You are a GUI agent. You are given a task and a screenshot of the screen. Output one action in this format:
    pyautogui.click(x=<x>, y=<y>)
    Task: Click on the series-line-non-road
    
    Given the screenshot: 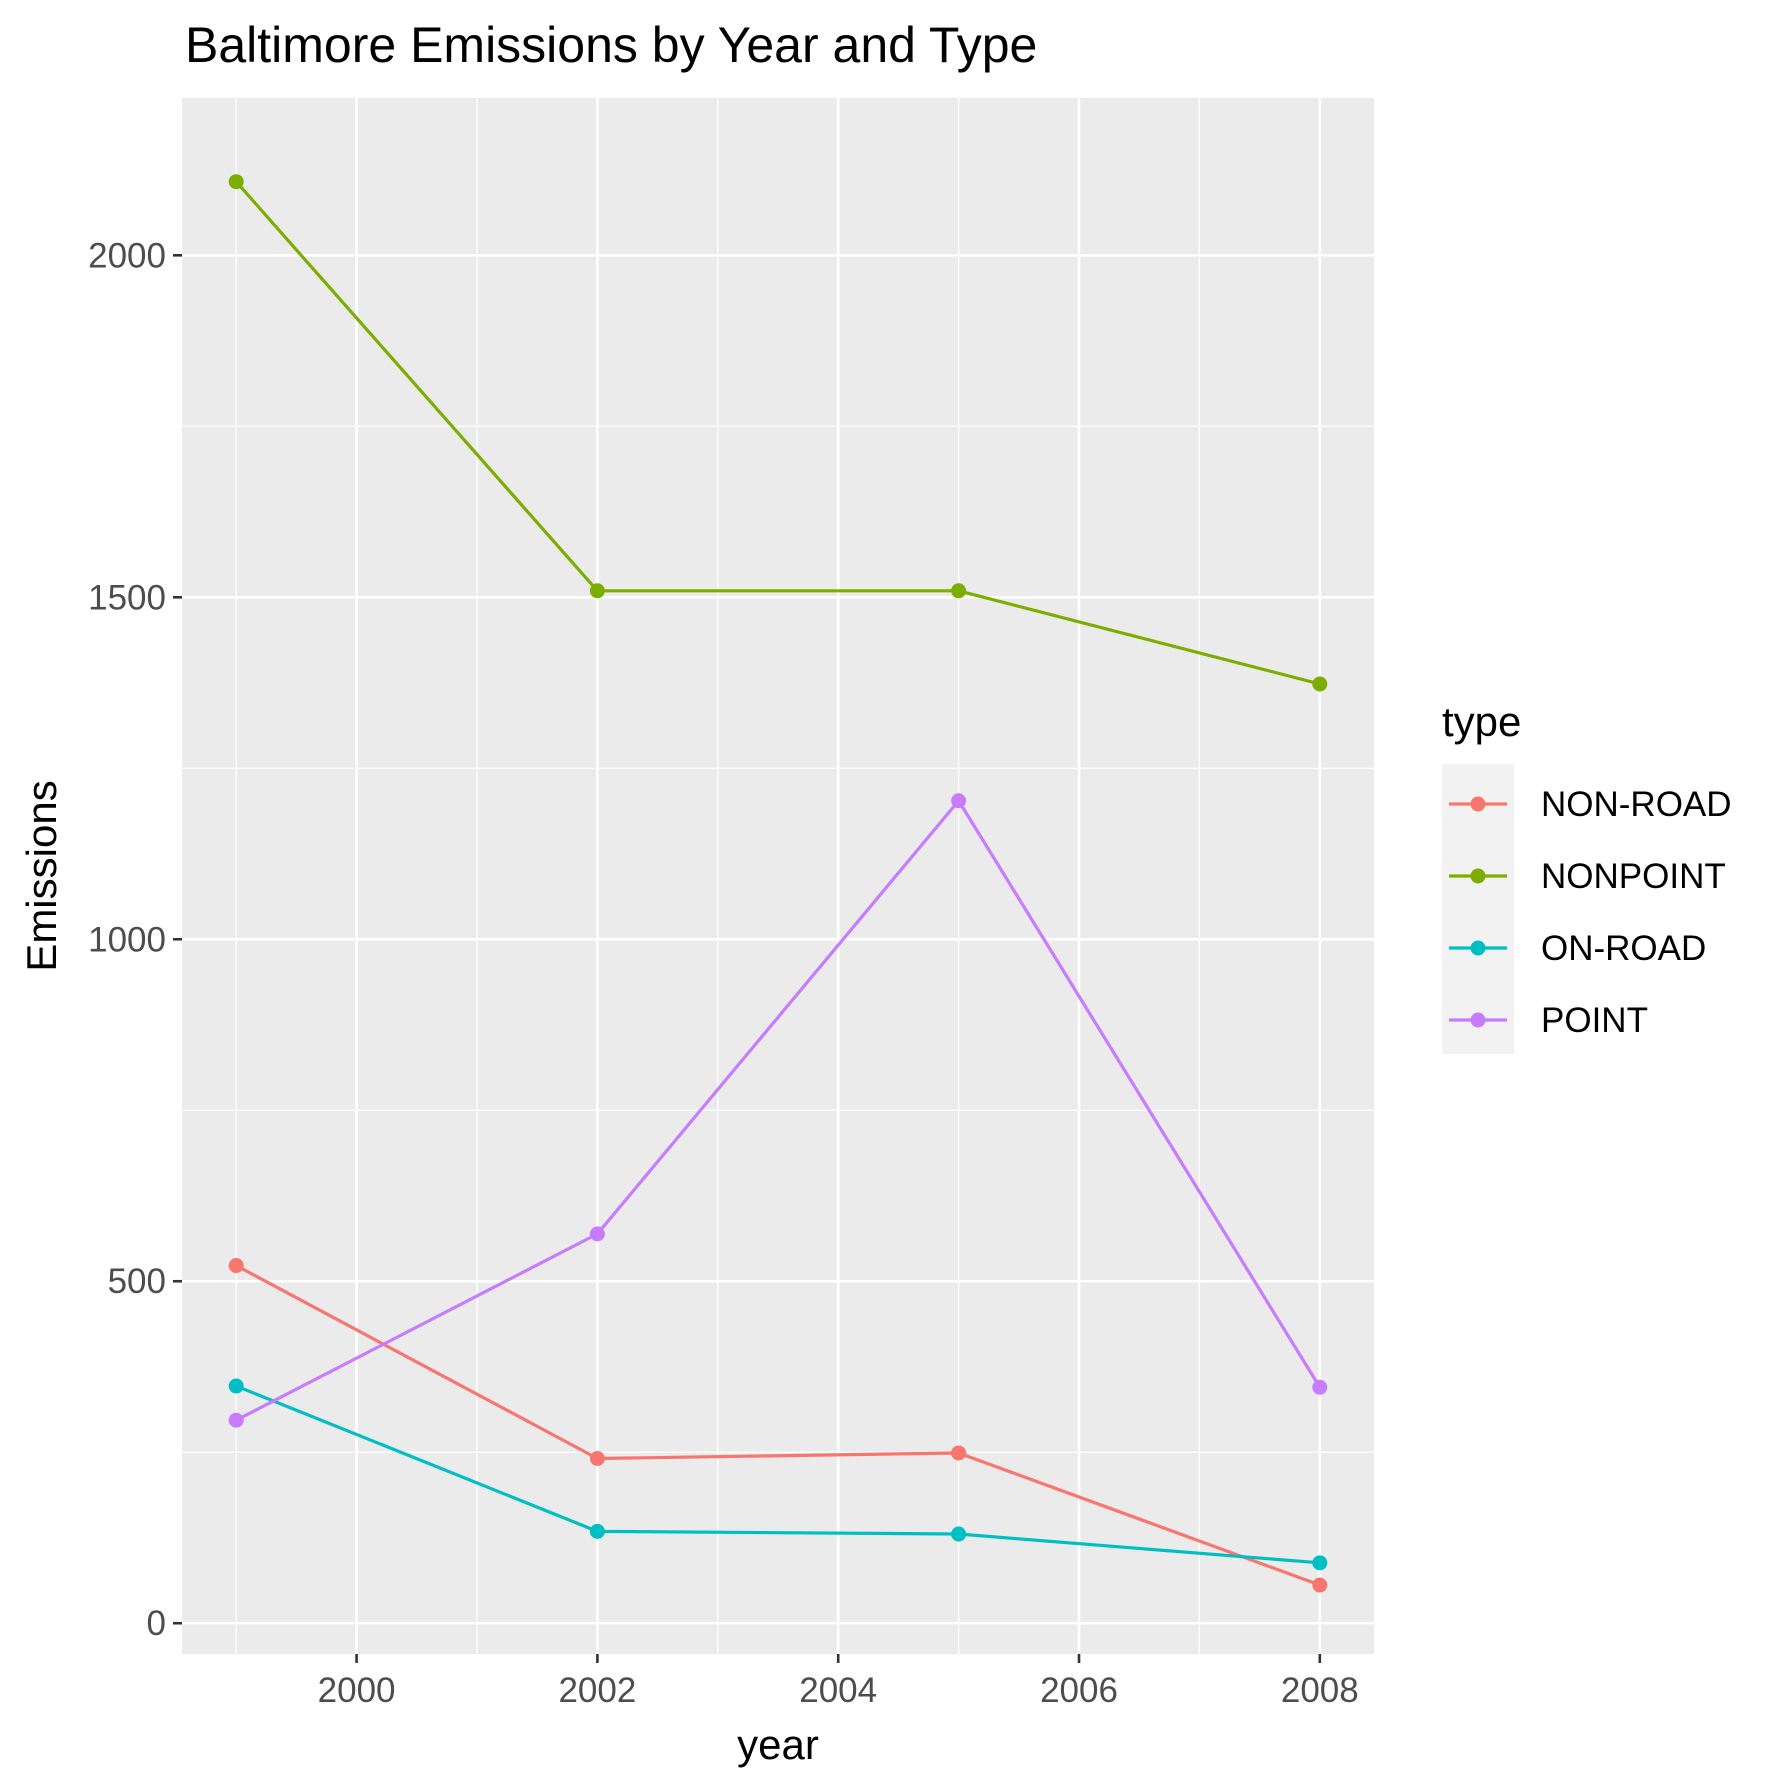 What is the action you would take?
    pyautogui.click(x=778, y=1425)
    